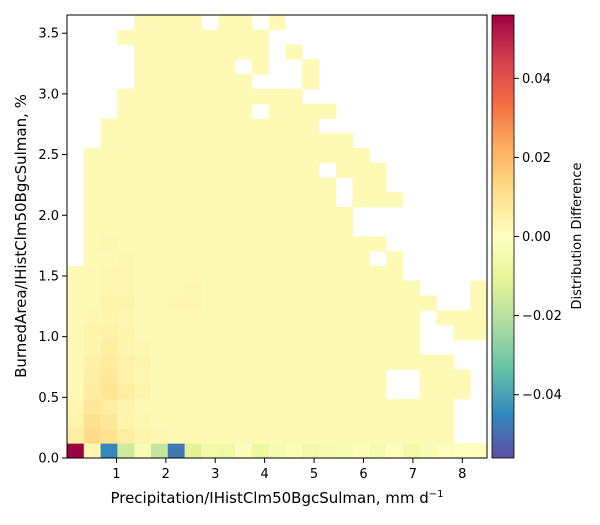 This screenshot has height=525, width=600. What do you see at coordinates (265, 474) in the screenshot?
I see `x-tick-label: 4` at bounding box center [265, 474].